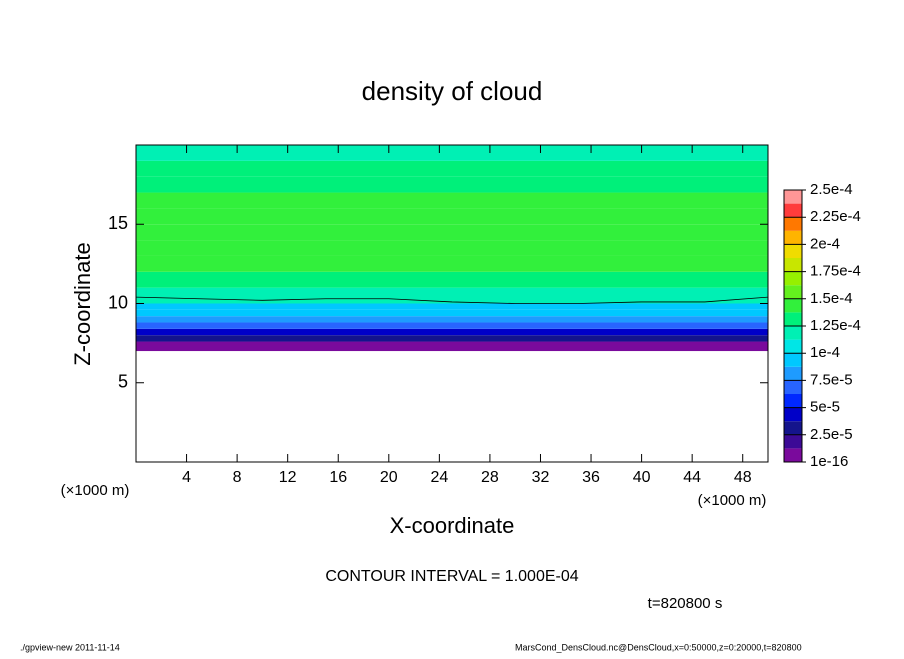 The image size is (904, 659). What do you see at coordinates (82, 304) in the screenshot?
I see `y-axis-label: Z-coordinate` at bounding box center [82, 304].